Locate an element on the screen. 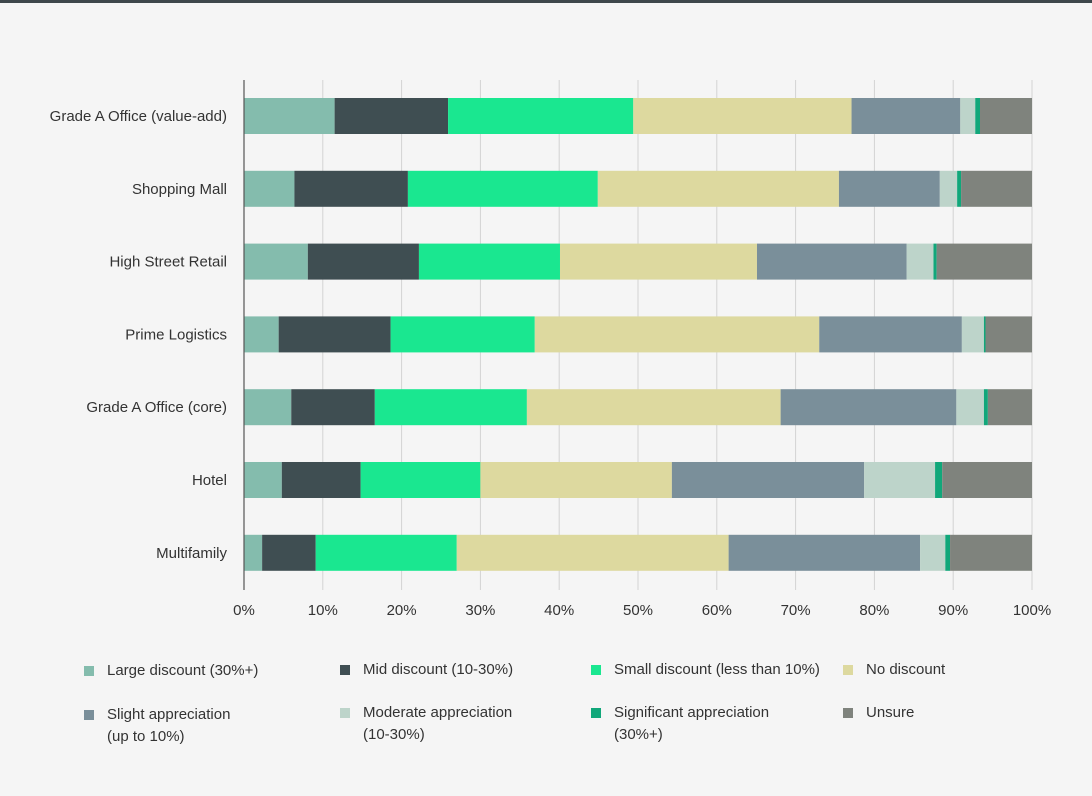  legend-label-line2: (30%+) is located at coordinates (638, 734).